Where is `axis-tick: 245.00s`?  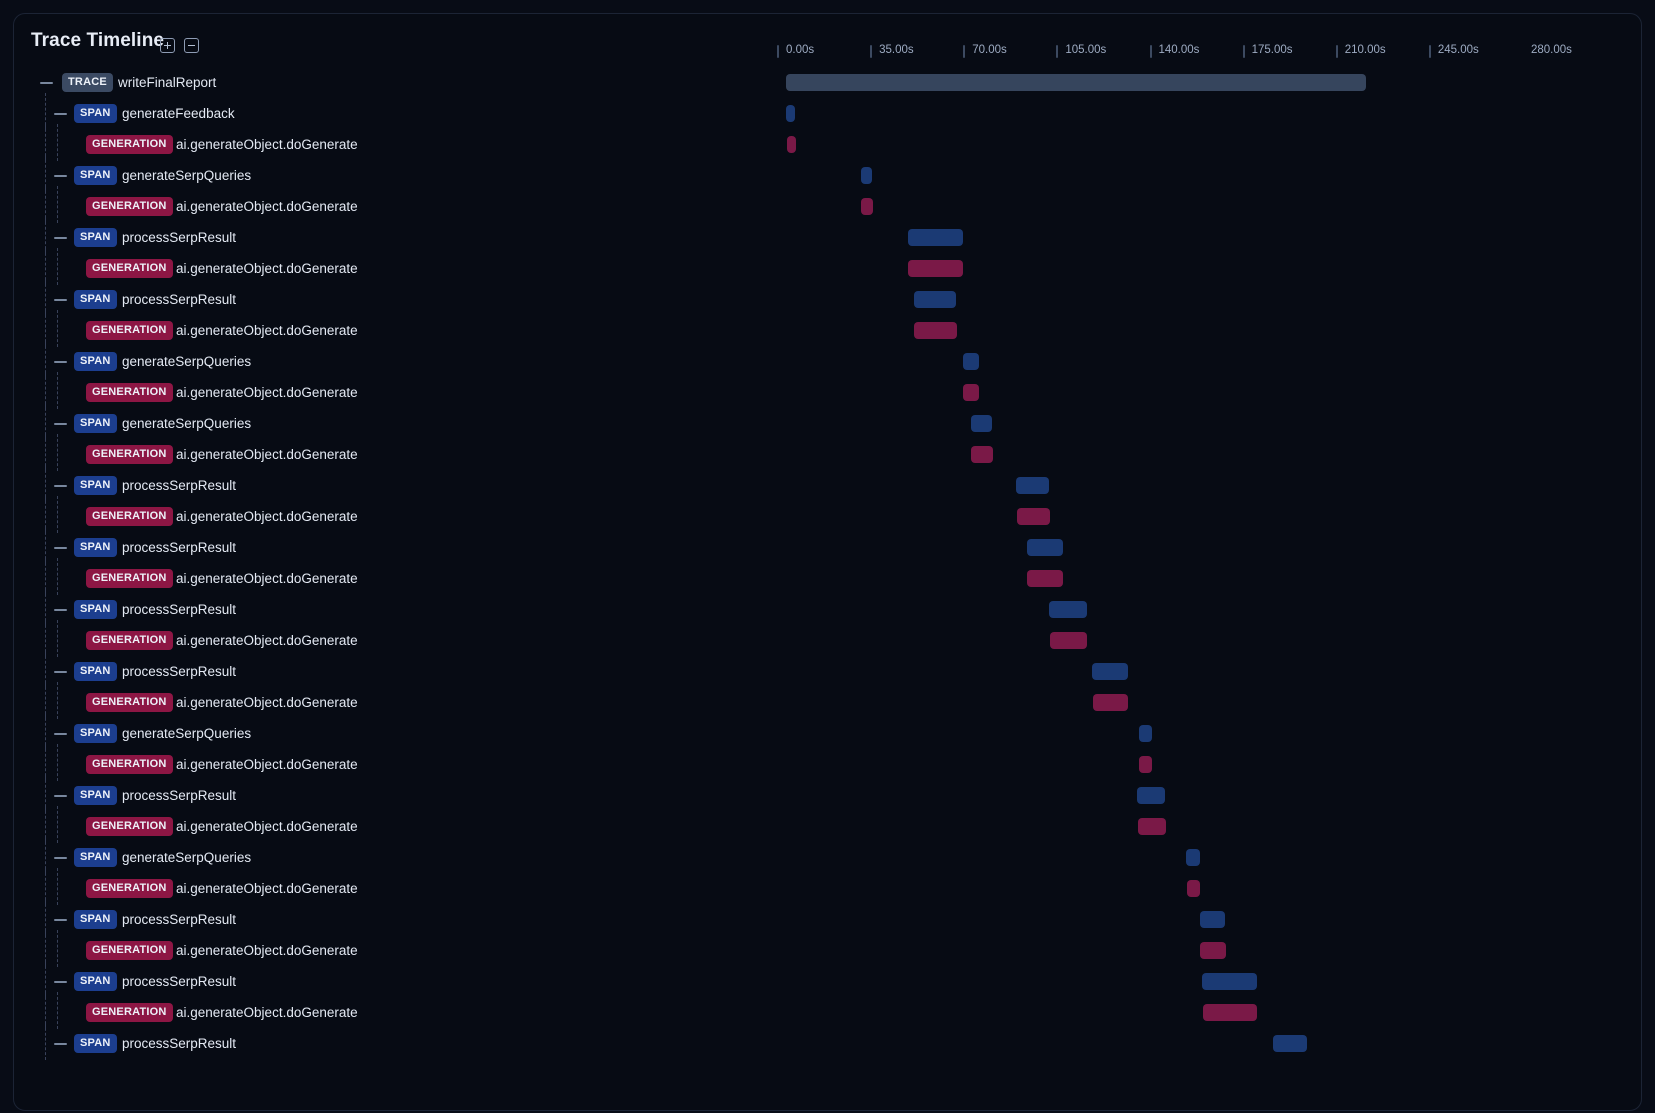
axis-tick: 245.00s is located at coordinates (1453, 51).